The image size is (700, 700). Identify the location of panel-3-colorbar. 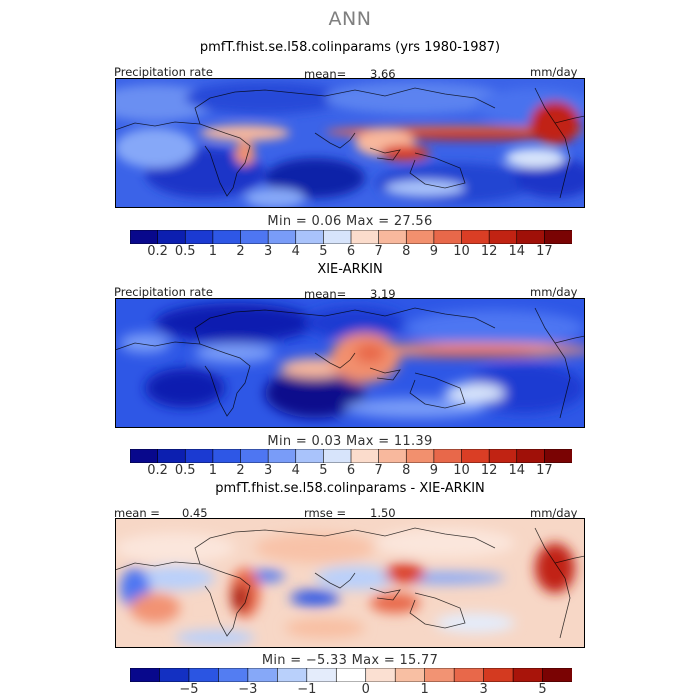
(351, 675).